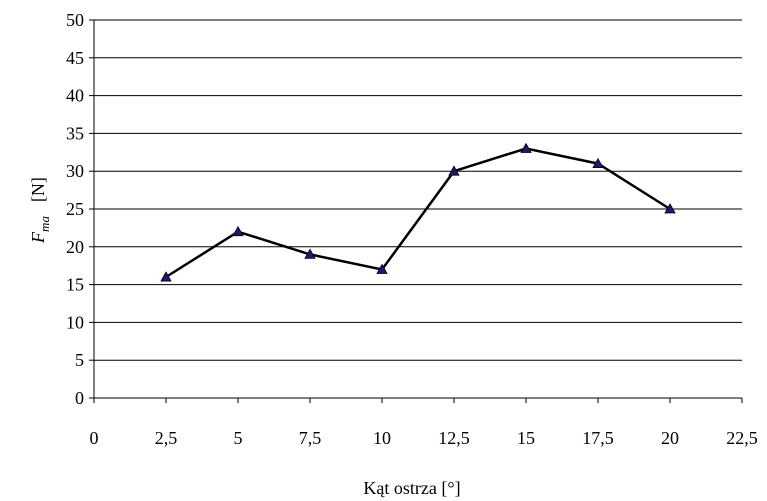  I want to click on y-tick-labels: 0 5 10 15 20 25 30 35 40 45 50, so click(75, 209).